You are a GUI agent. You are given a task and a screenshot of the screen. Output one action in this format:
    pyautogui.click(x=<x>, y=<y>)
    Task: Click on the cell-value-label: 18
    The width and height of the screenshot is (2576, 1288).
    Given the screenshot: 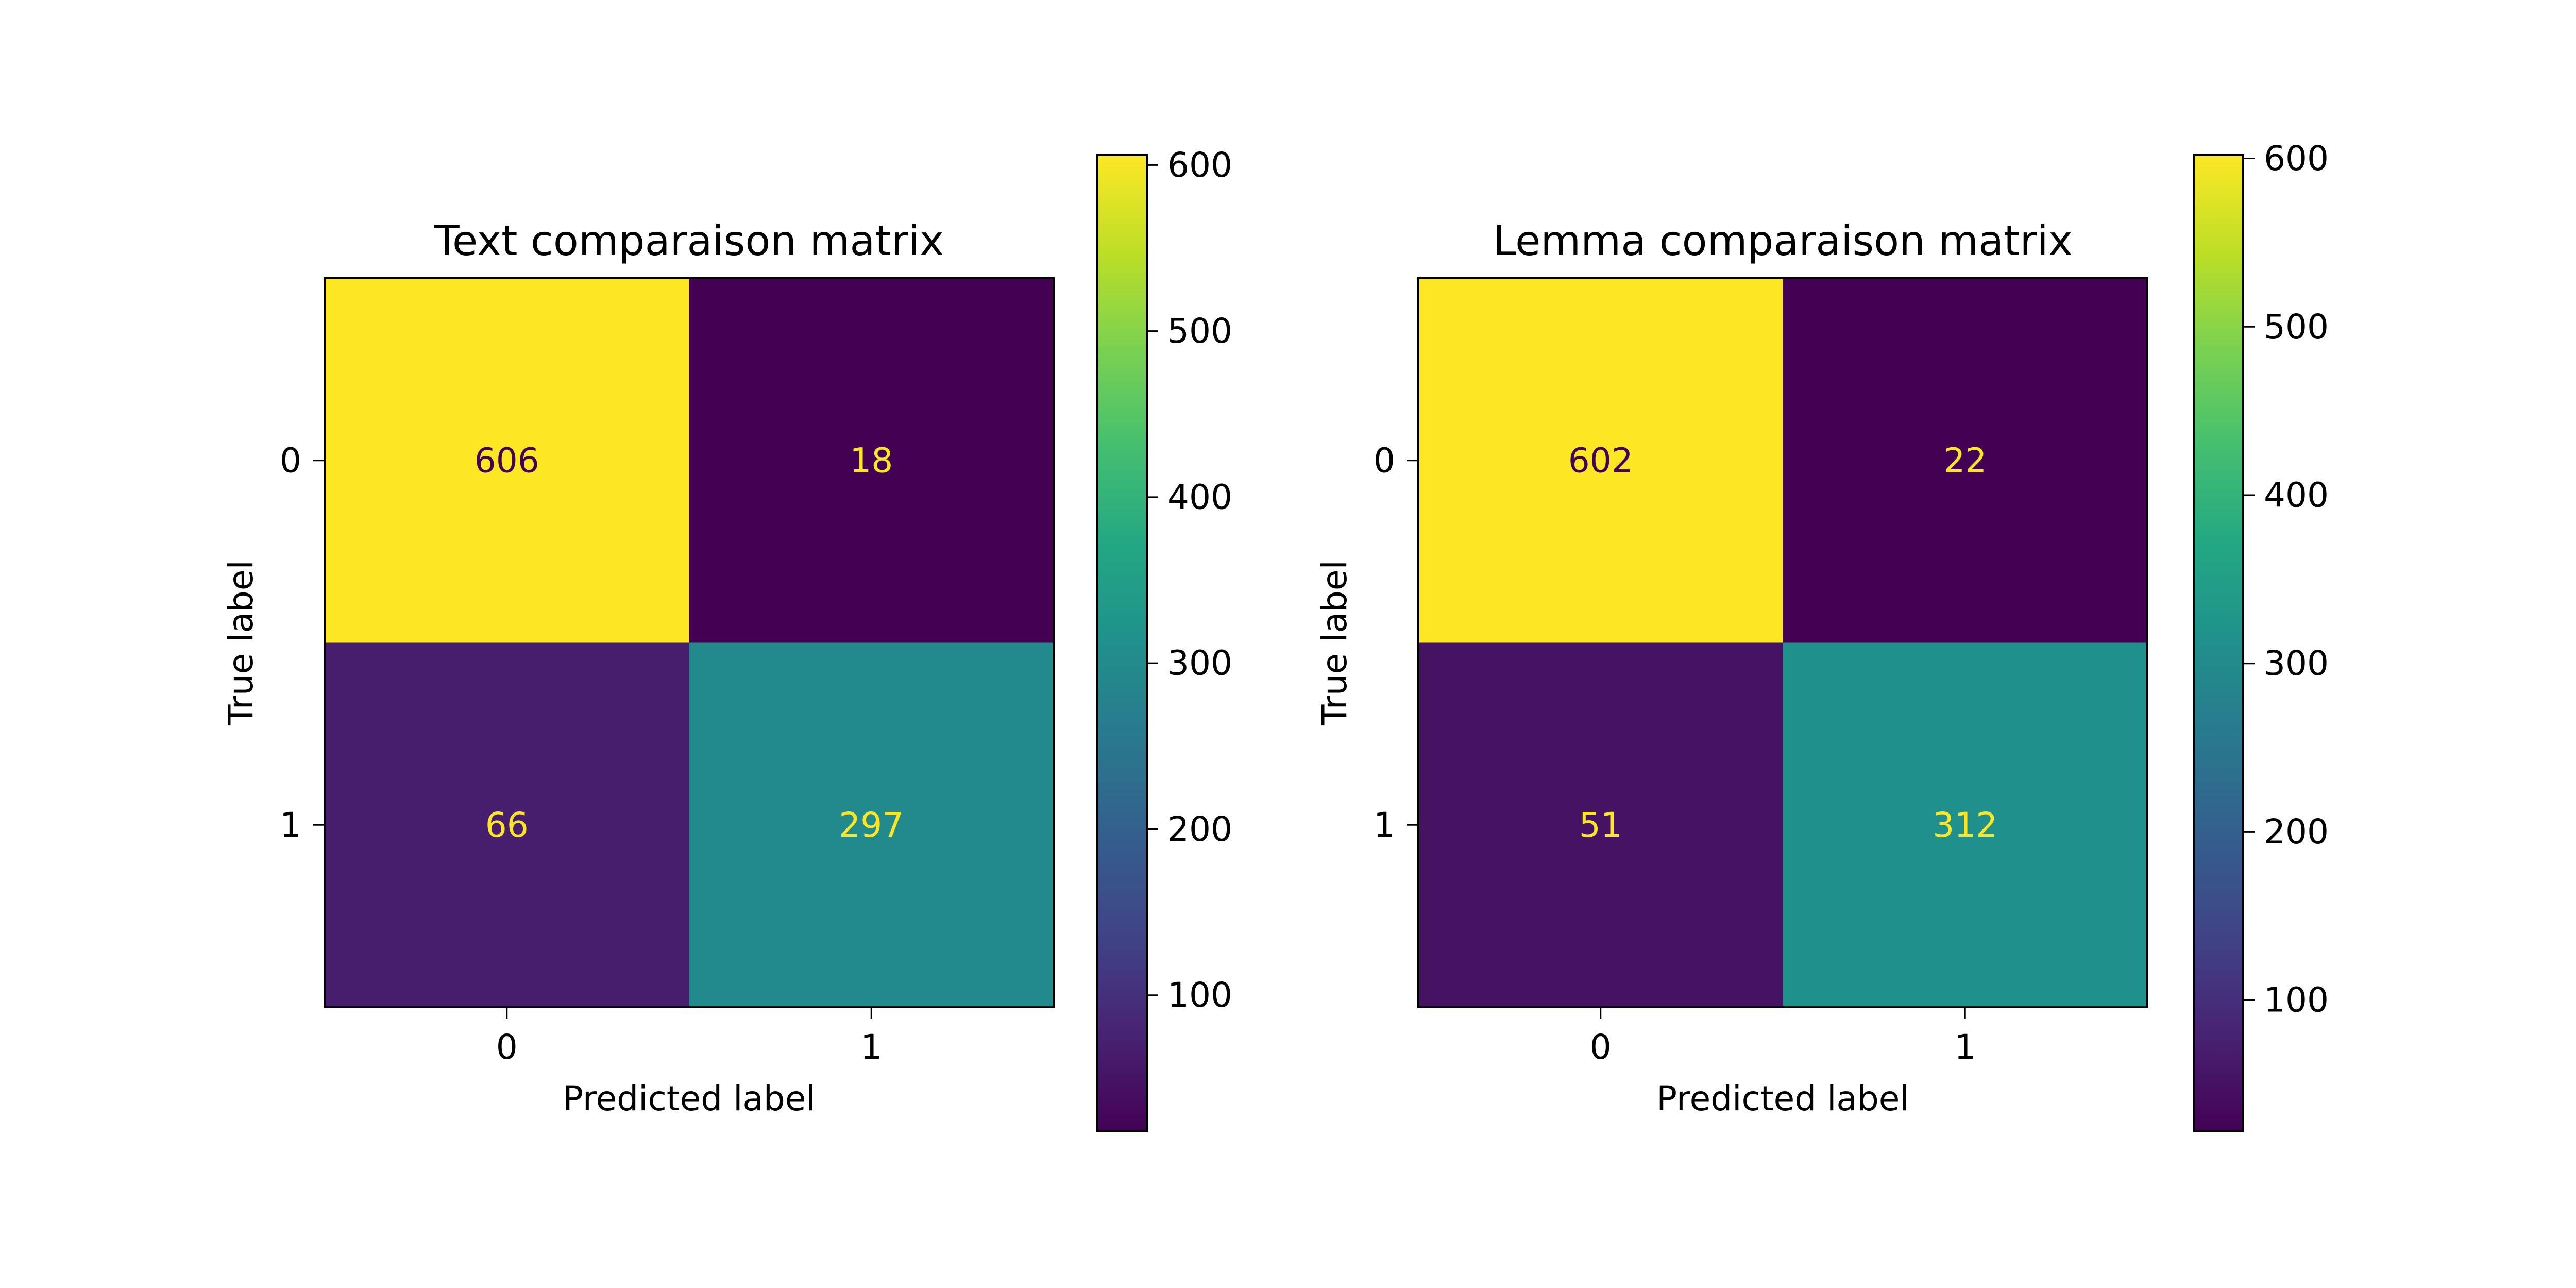 What is the action you would take?
    pyautogui.click(x=871, y=460)
    